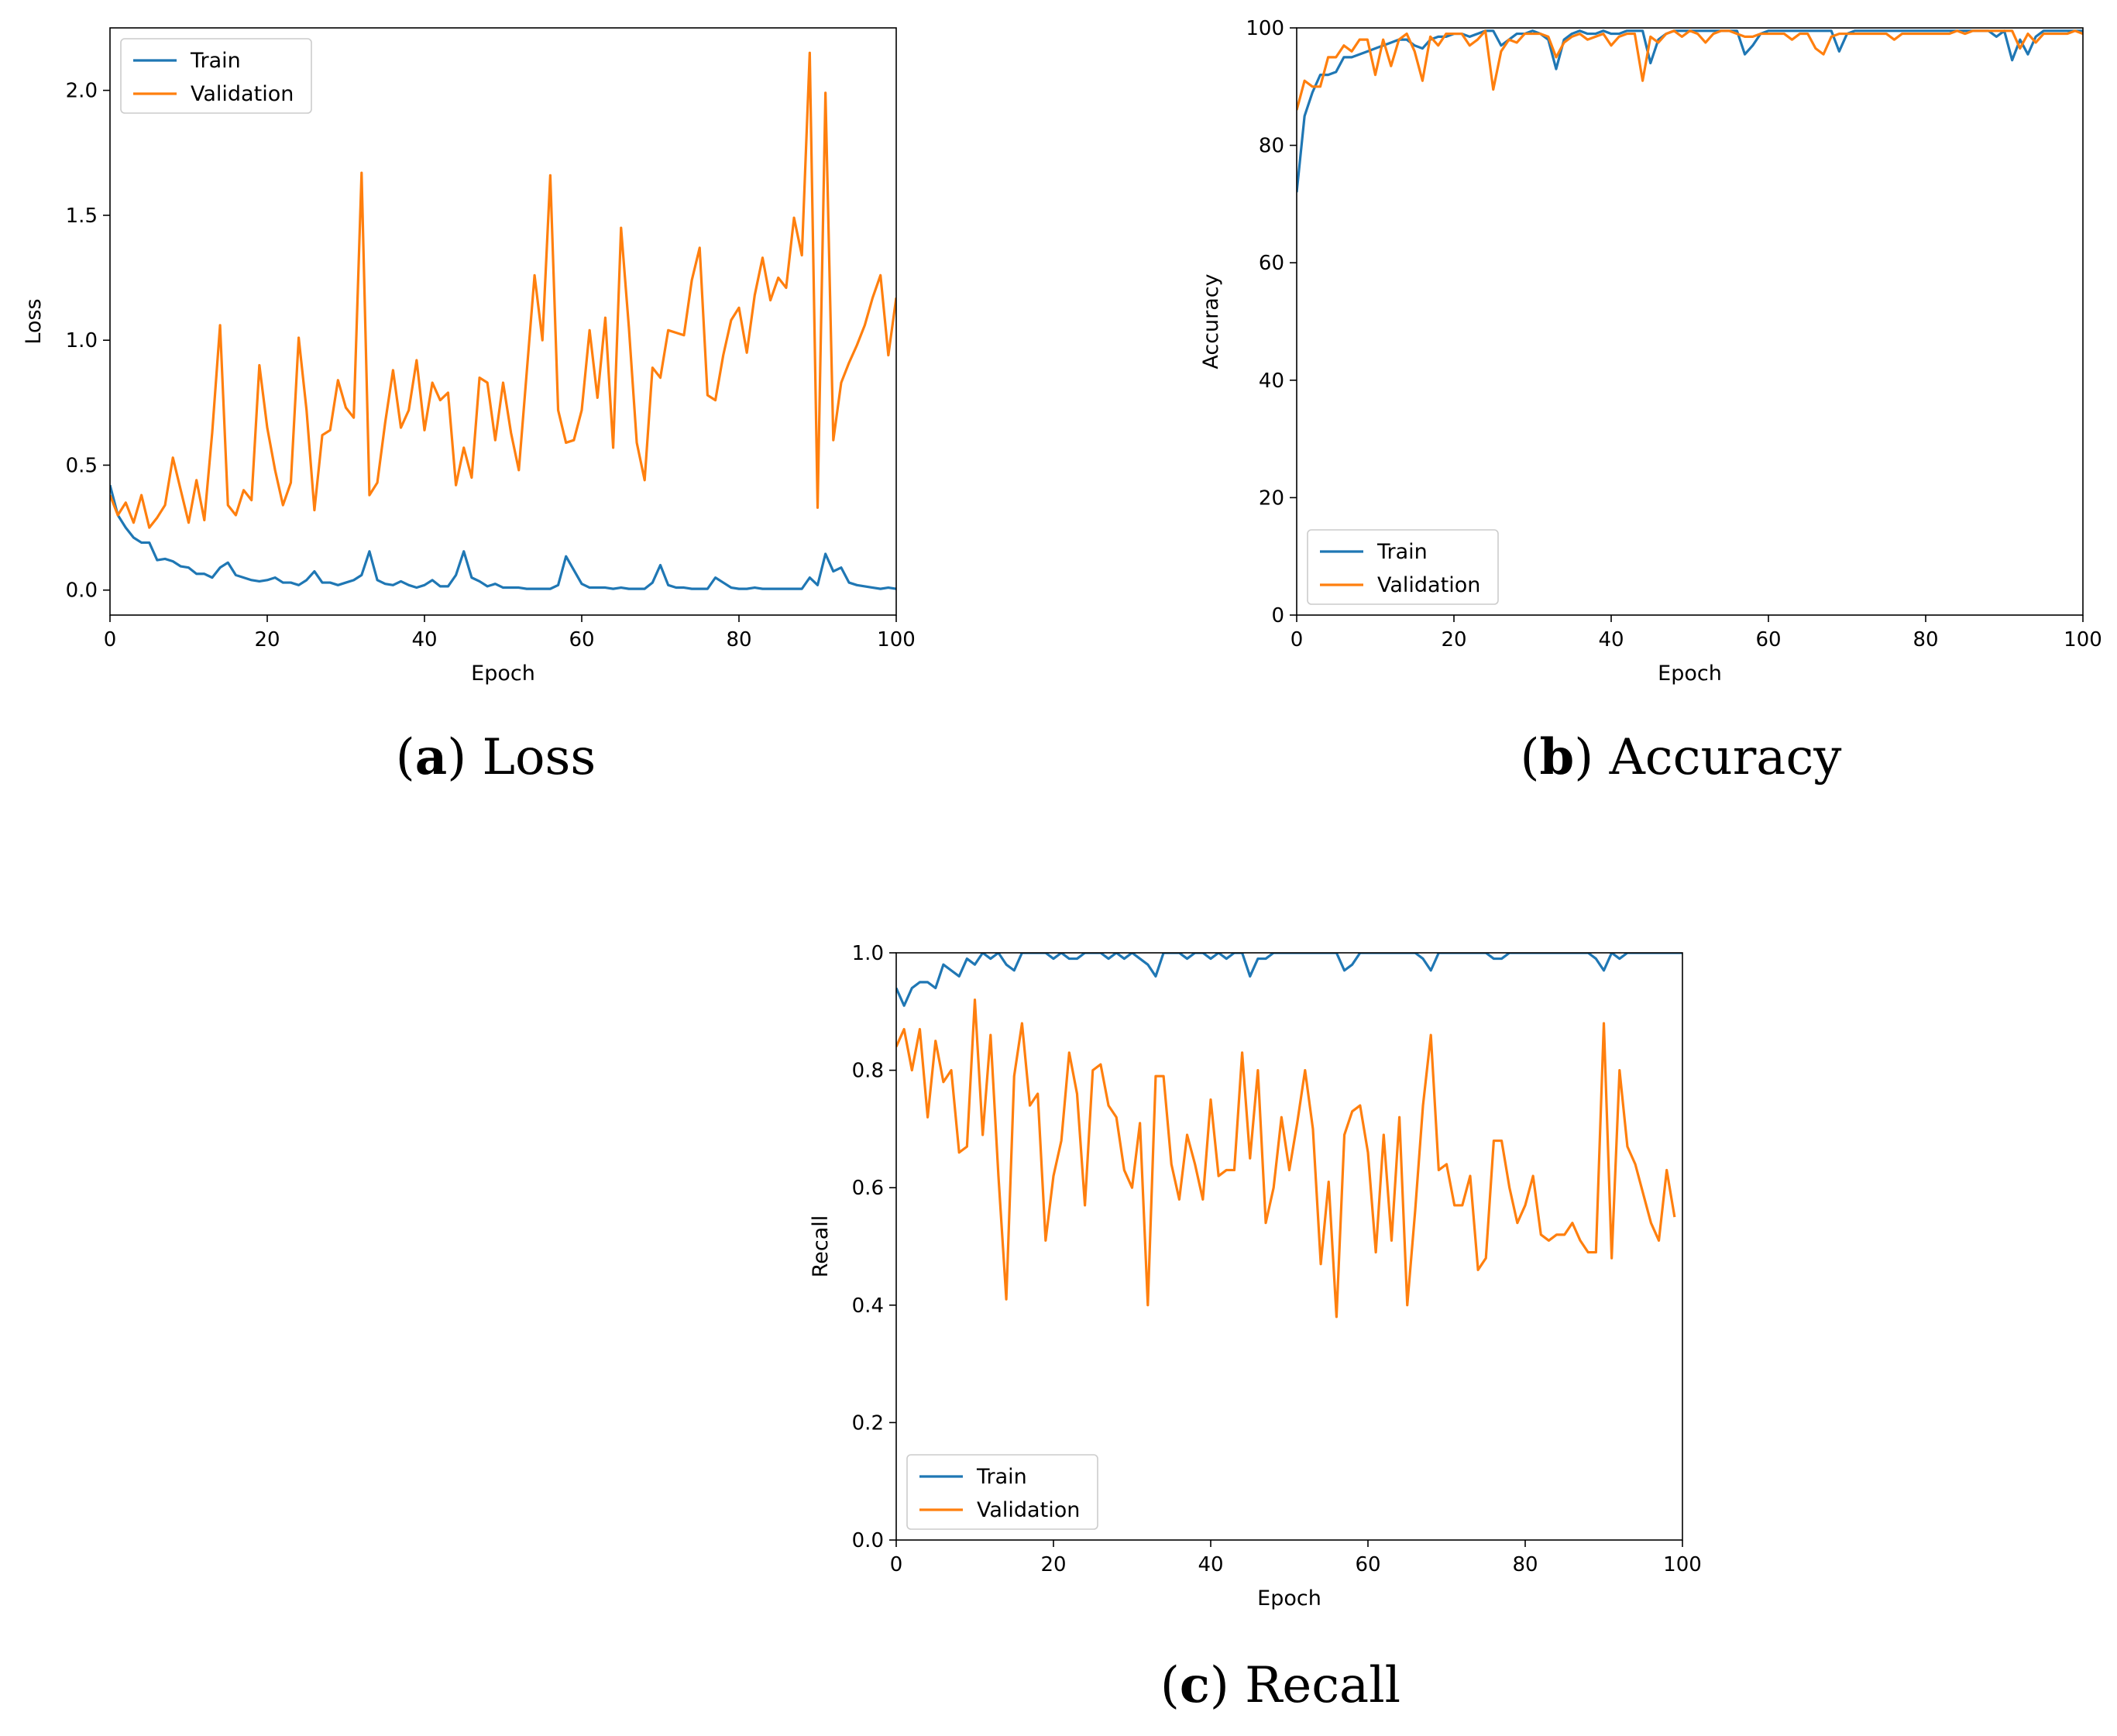 The height and width of the screenshot is (1736, 2117). I want to click on y-tick-label: 0.8, so click(868, 1071).